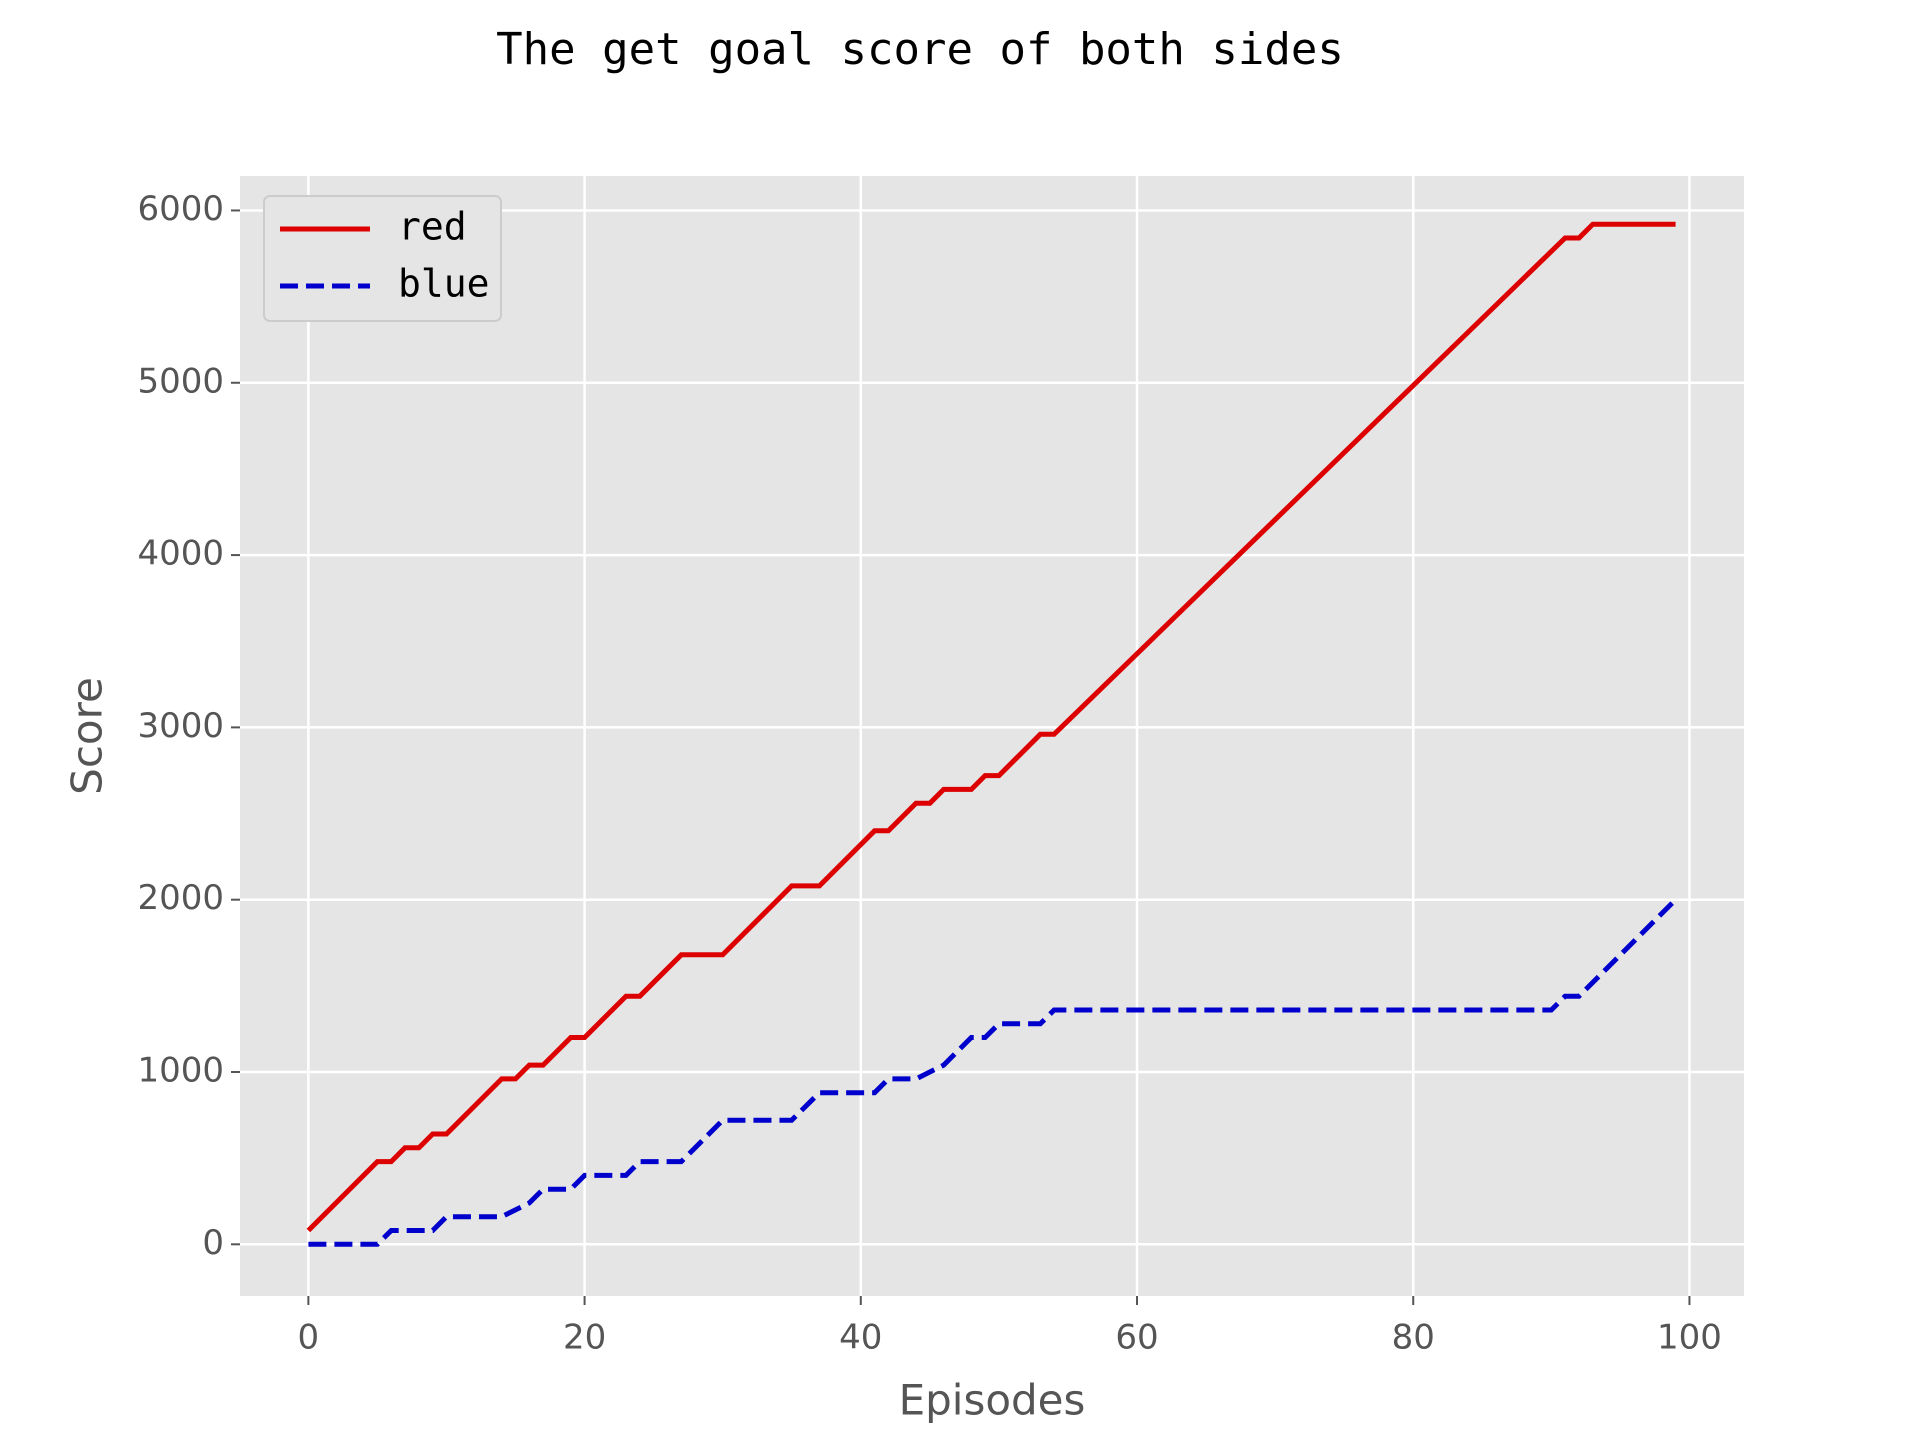  I want to click on y-tick-label: 4000, so click(180, 554).